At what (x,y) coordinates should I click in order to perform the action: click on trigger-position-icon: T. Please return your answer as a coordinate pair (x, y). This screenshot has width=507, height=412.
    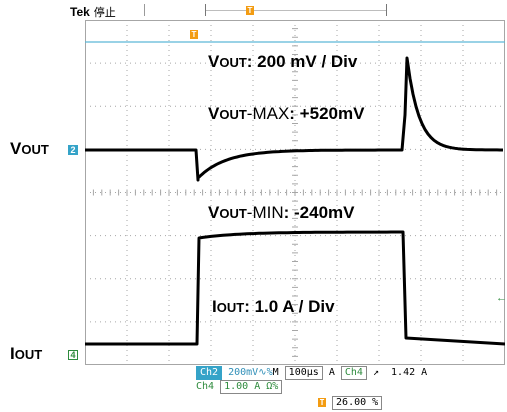
    Looking at the image, I should click on (322, 402).